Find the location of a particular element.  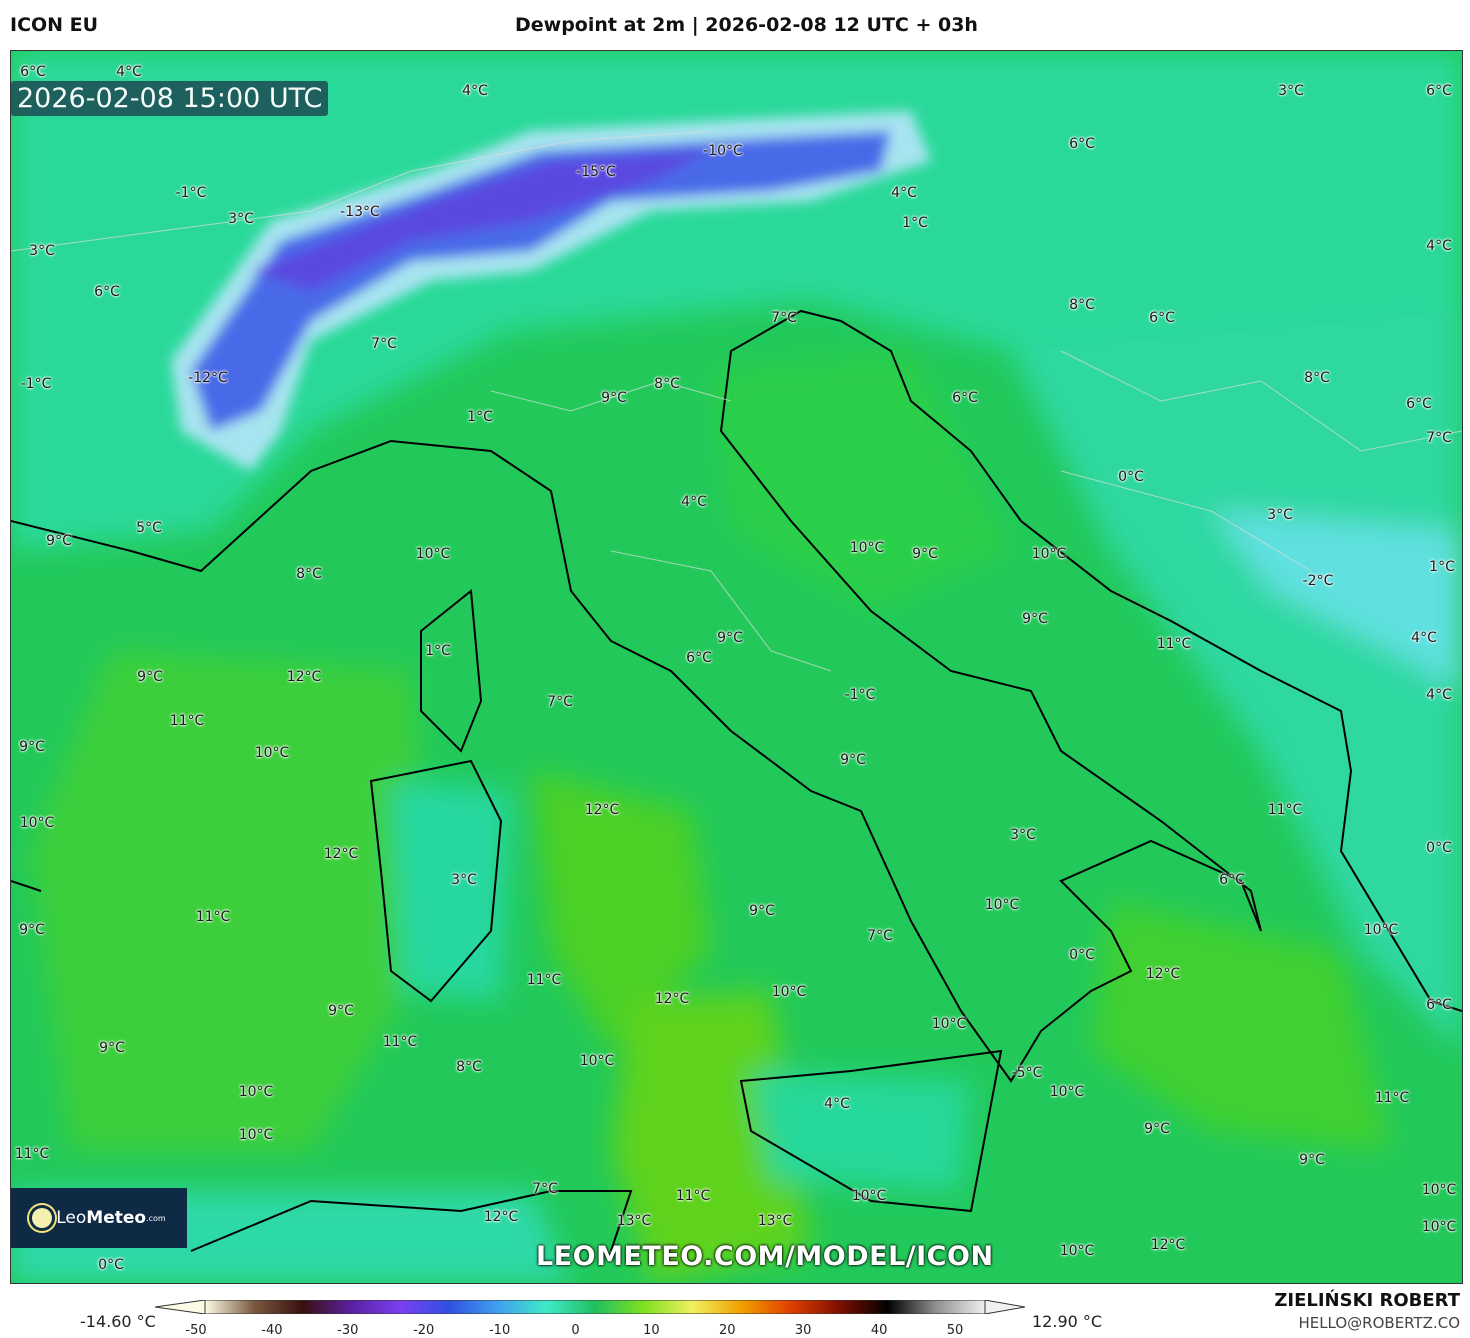

colorbar-max-arrow is located at coordinates (1004, 1307).